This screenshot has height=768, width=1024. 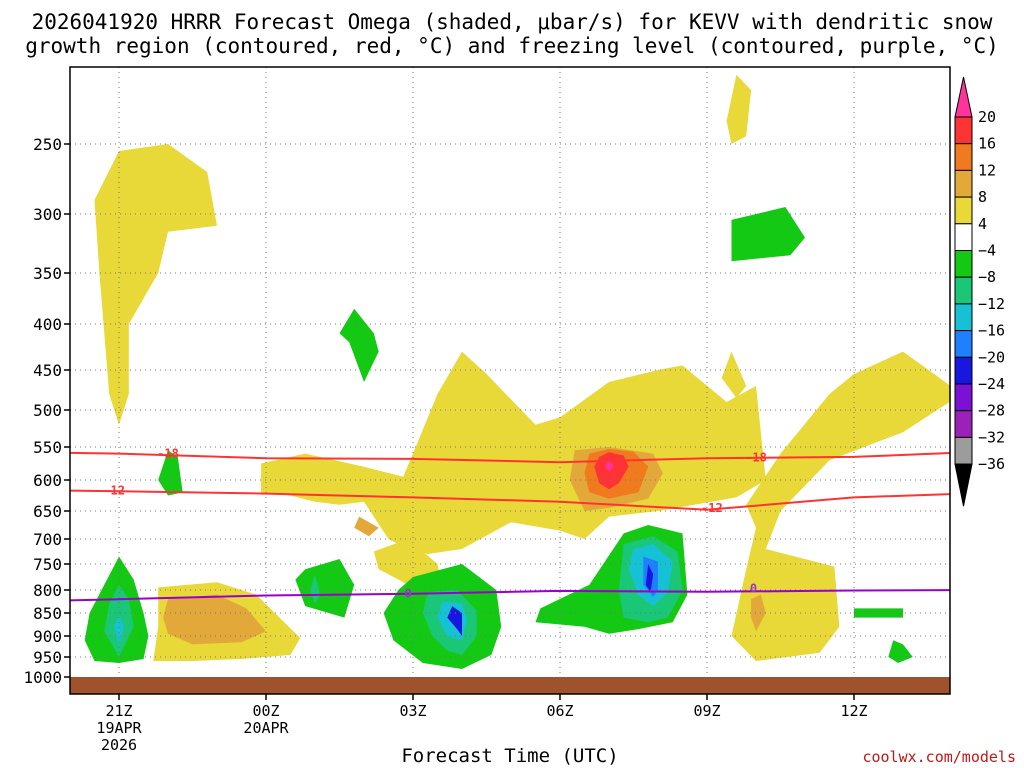 I want to click on y-tick-label-500: 500, so click(x=47, y=410).